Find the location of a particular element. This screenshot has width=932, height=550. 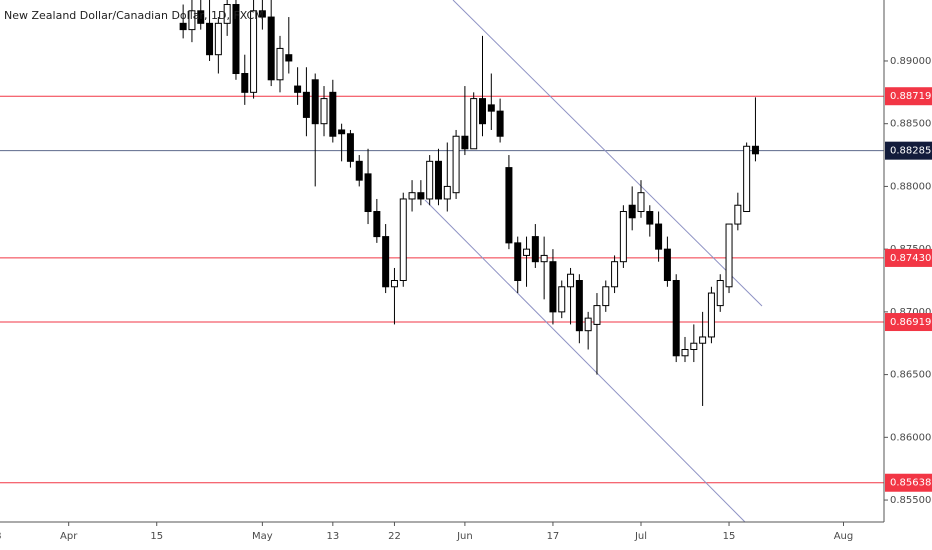

x-tick-label: 8 is located at coordinates (0, 536).